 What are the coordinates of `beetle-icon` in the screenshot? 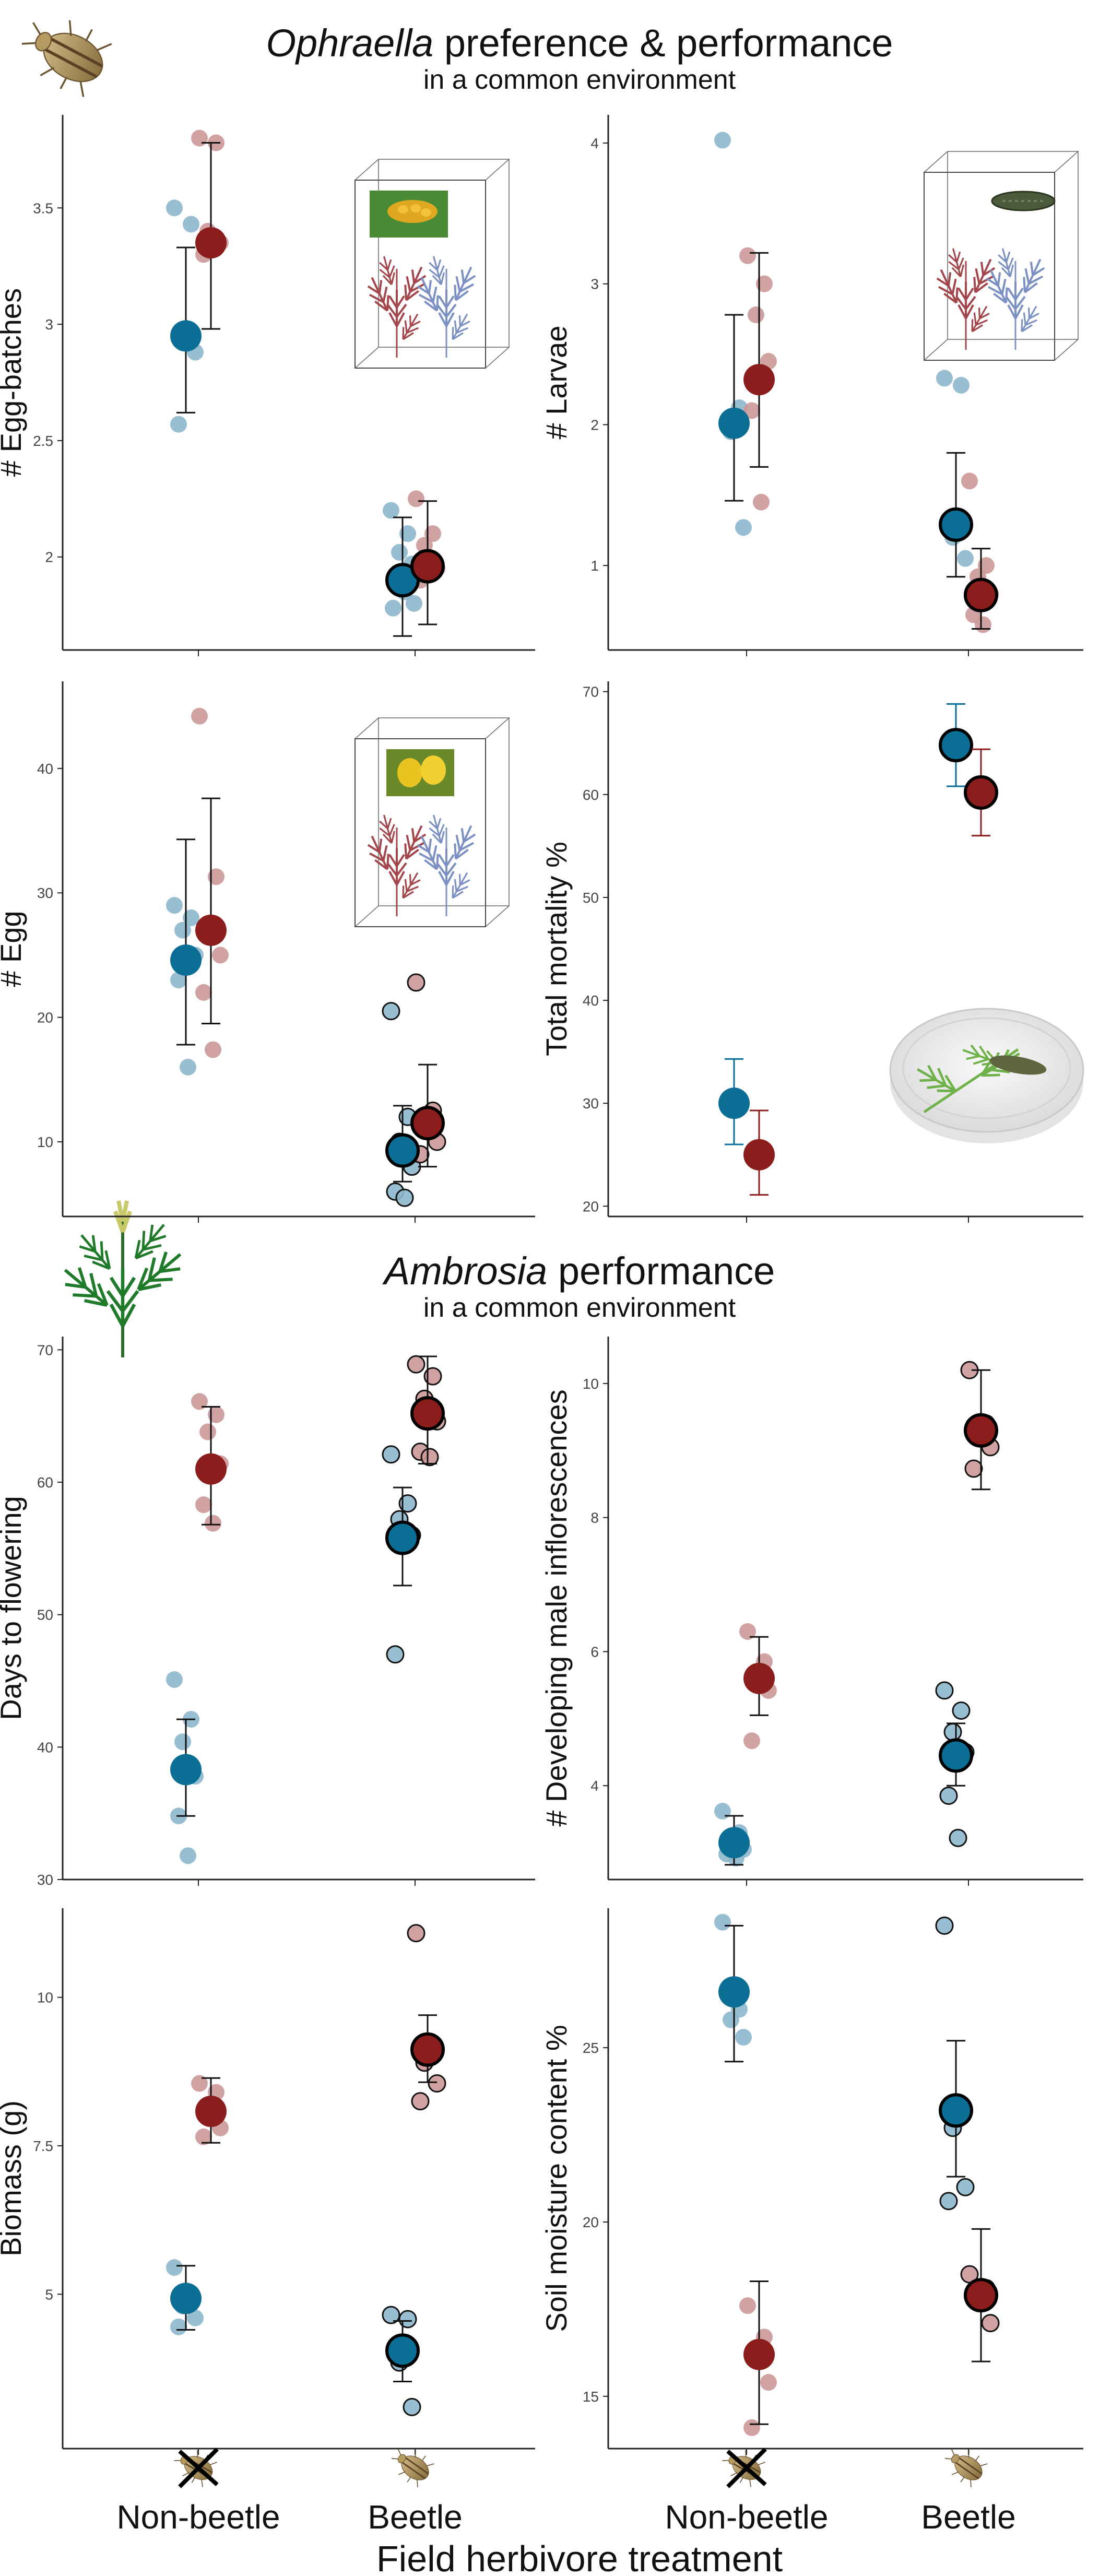 It's located at (63, 53).